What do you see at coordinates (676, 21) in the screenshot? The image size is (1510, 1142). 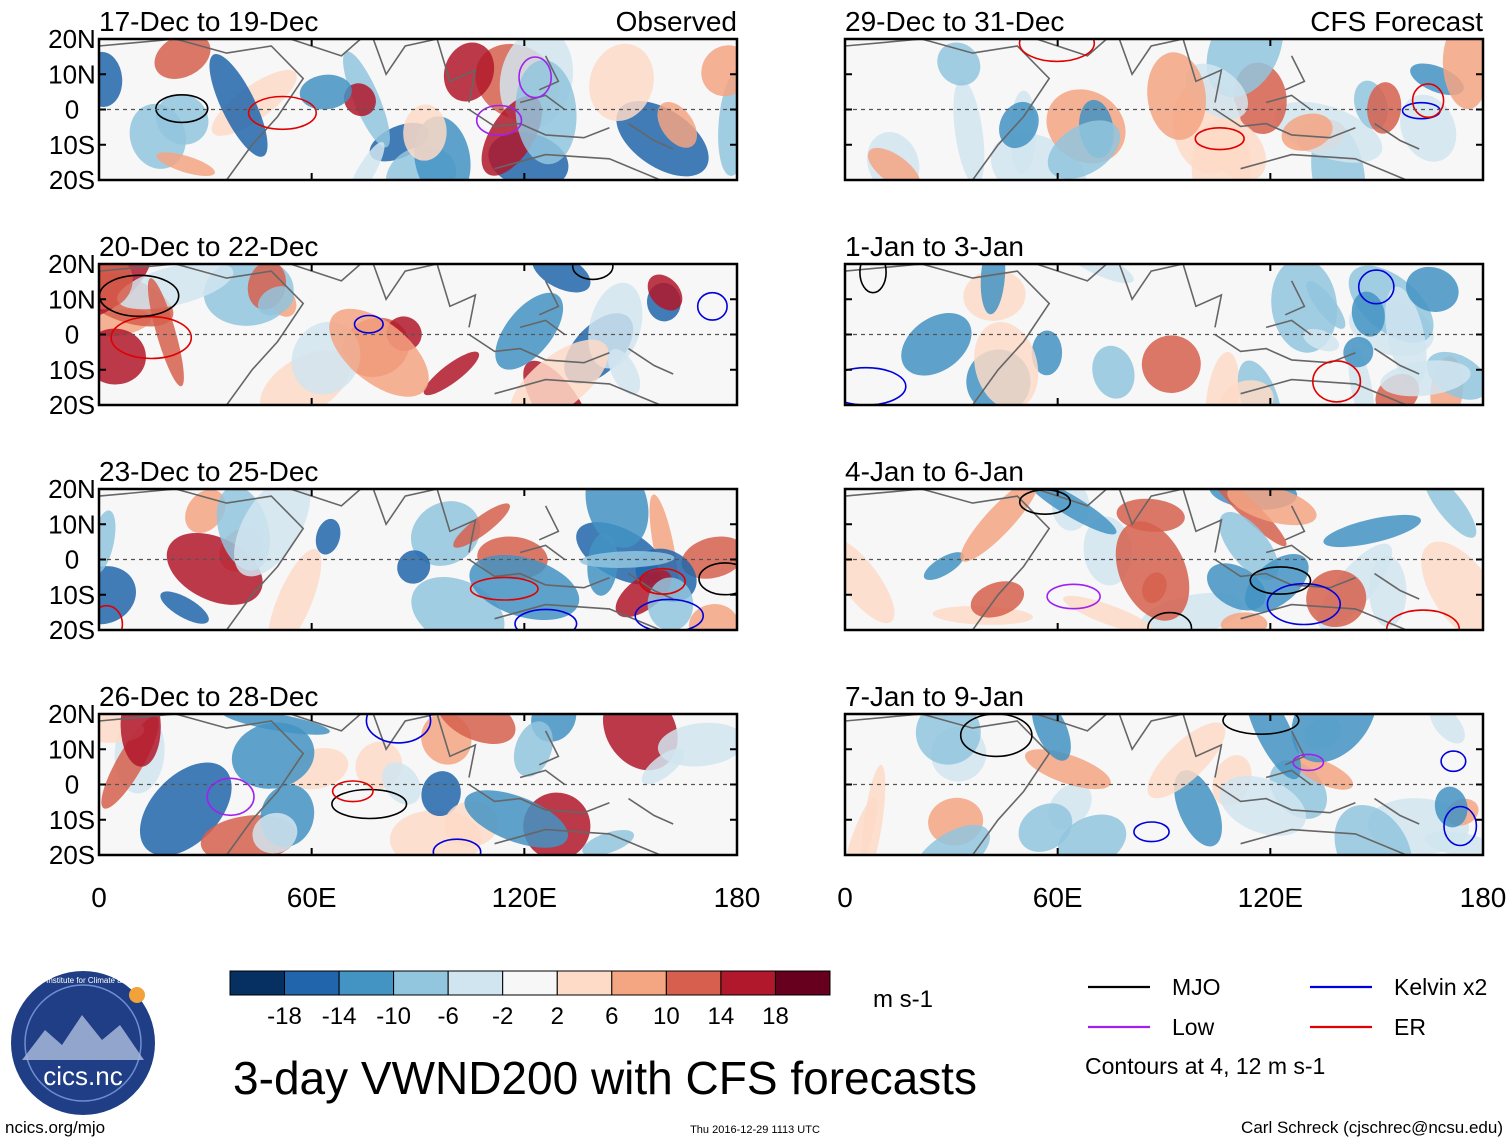 I see `column-label: Observed` at bounding box center [676, 21].